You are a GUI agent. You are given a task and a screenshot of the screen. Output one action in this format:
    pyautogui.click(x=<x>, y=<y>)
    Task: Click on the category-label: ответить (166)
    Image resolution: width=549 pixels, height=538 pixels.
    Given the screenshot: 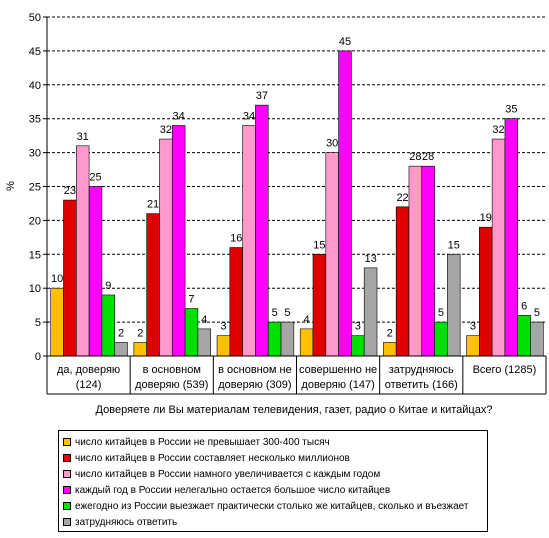 What is the action you would take?
    pyautogui.click(x=421, y=385)
    